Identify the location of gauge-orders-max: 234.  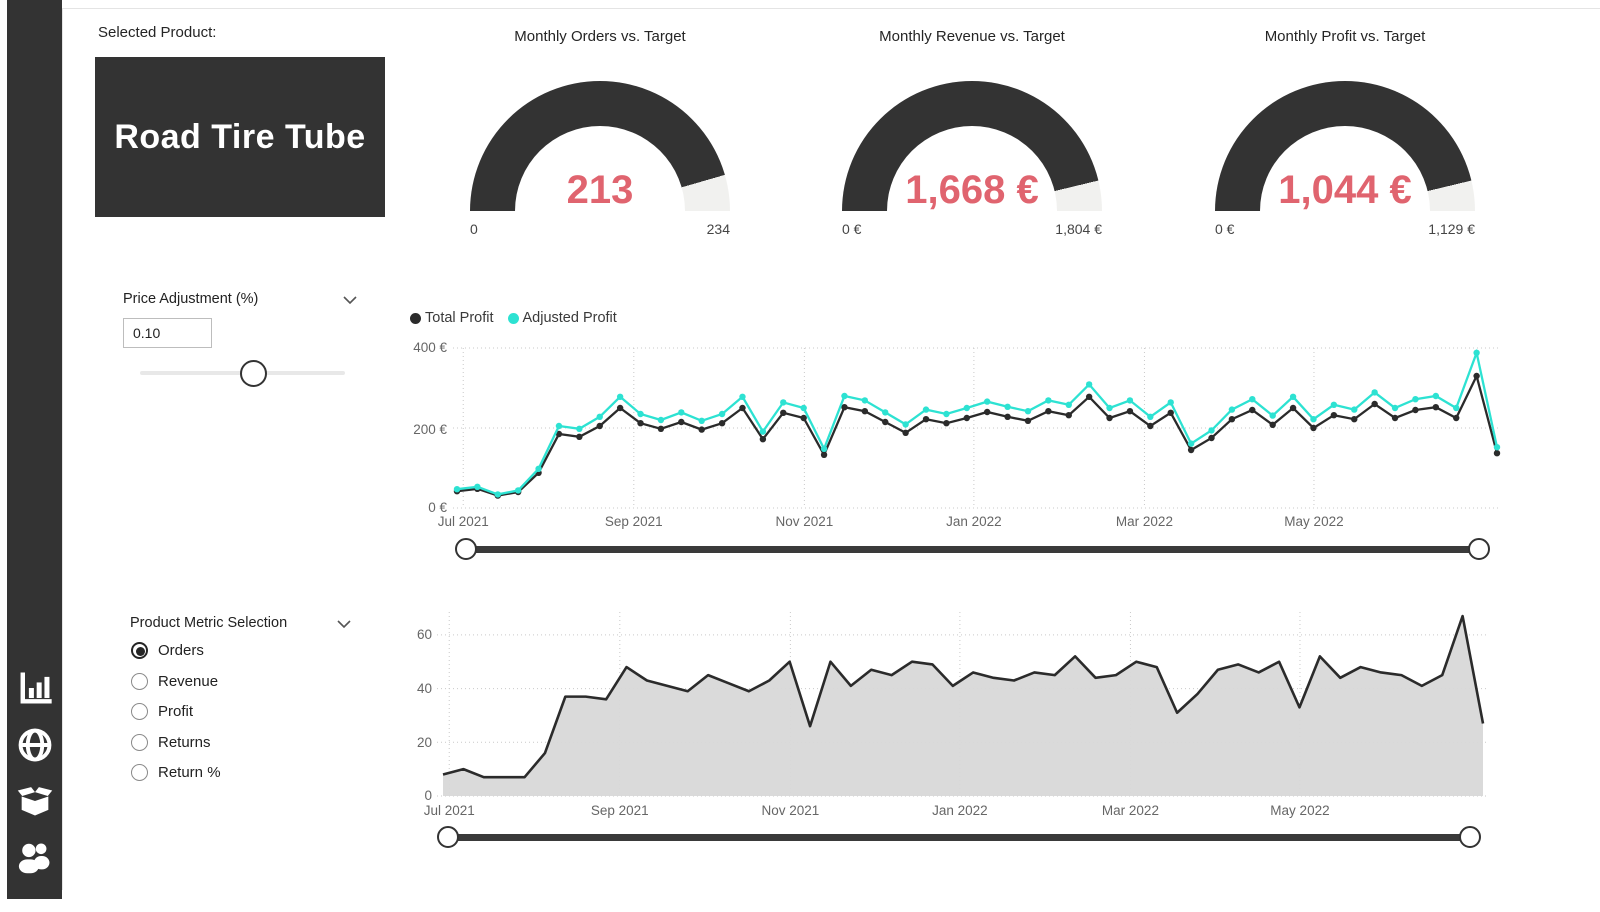
(718, 229).